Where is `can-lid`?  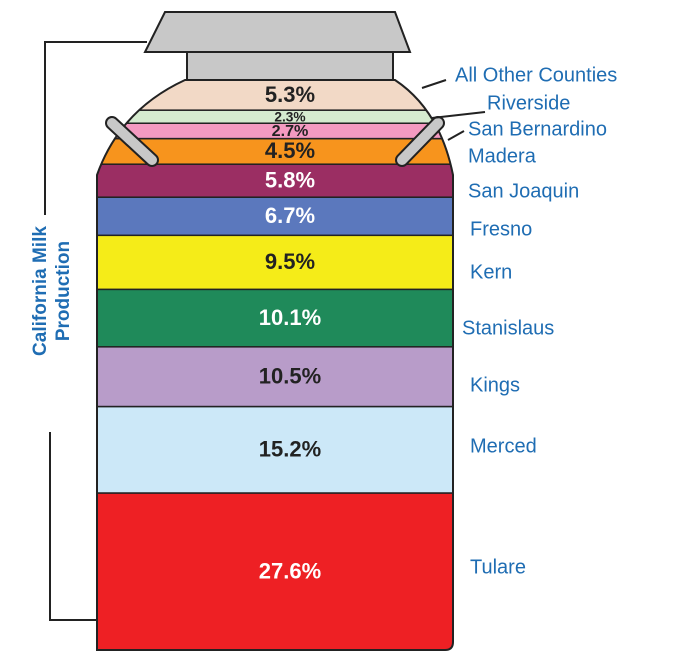 can-lid is located at coordinates (277, 32).